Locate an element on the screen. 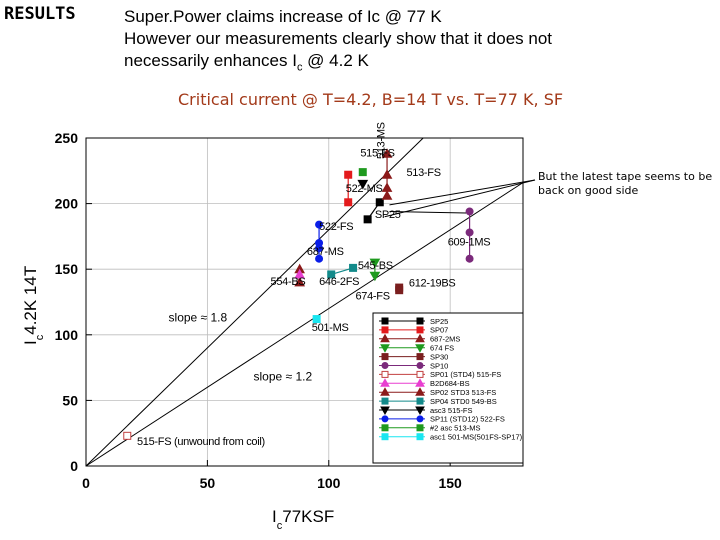 The image size is (720, 540). point-annotation: 513-MS is located at coordinates (382, 140).